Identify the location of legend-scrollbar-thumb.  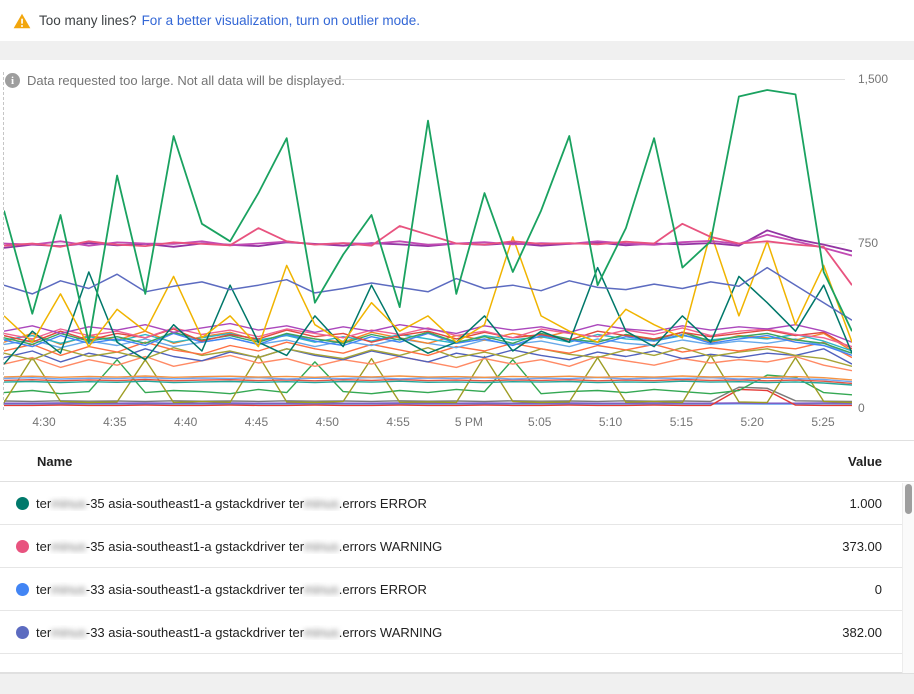
(908, 499).